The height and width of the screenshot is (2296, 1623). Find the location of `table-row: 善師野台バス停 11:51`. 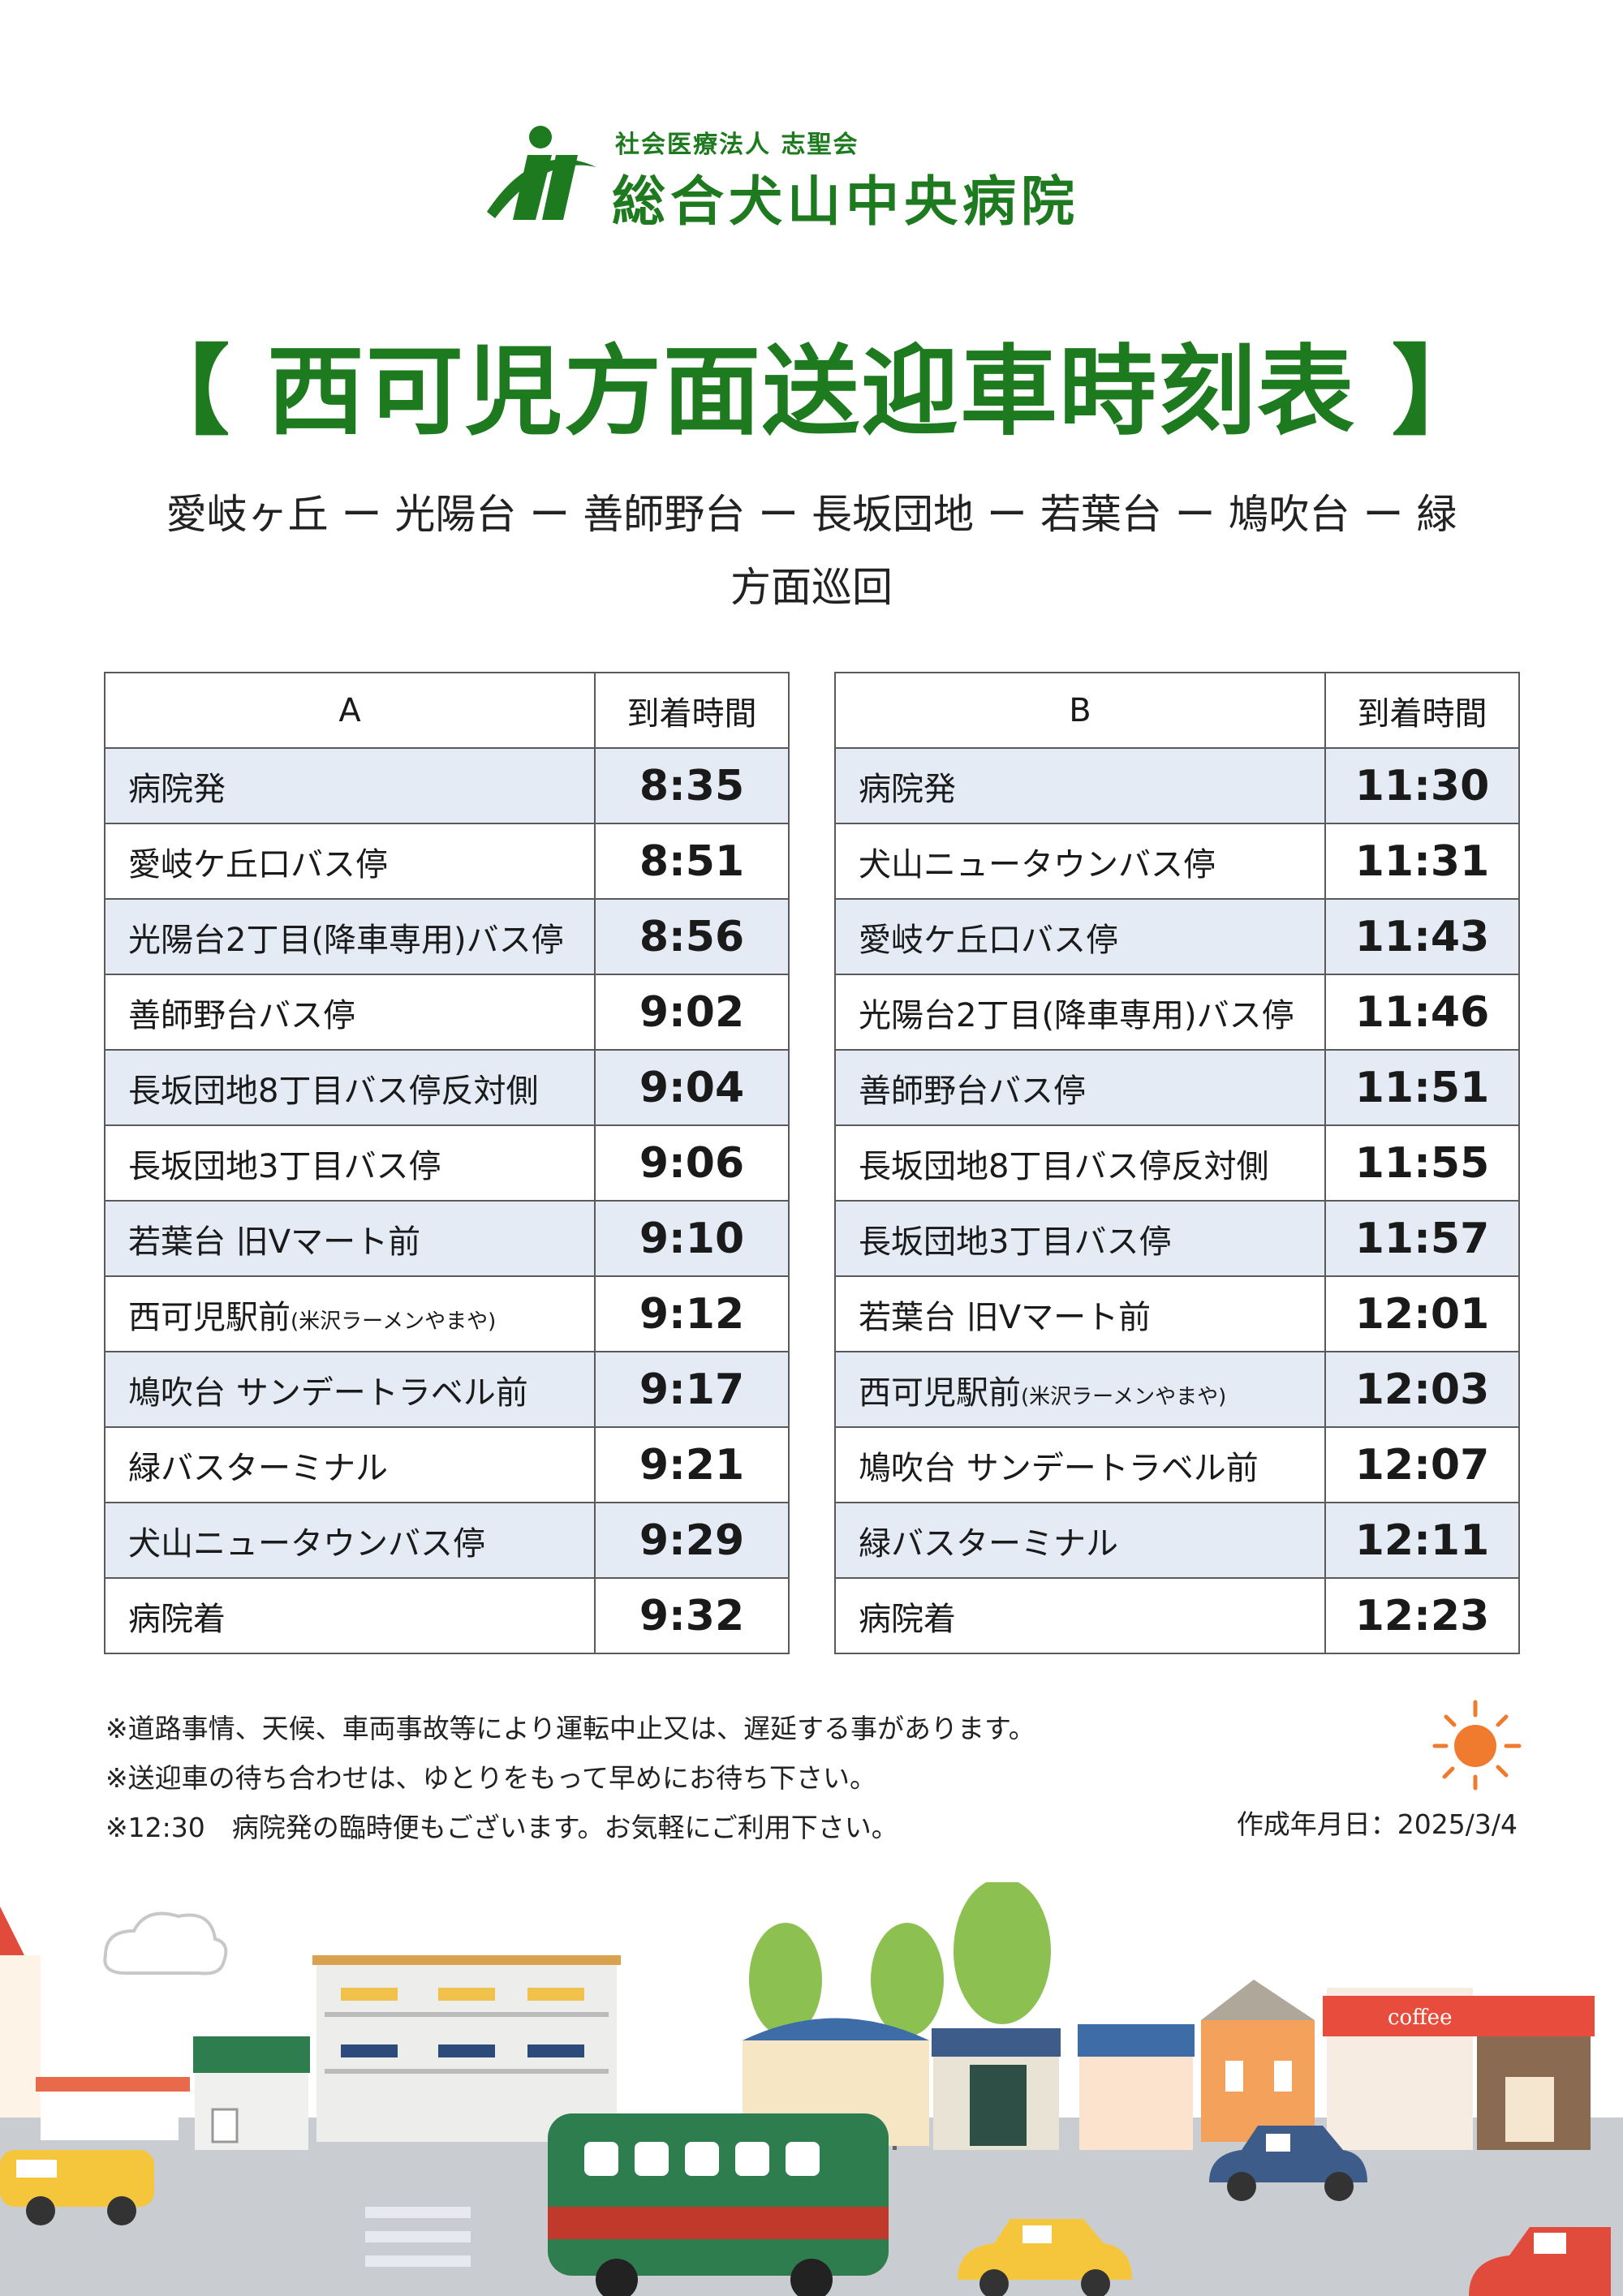

table-row: 善師野台バス停 11:51 is located at coordinates (1177, 1087).